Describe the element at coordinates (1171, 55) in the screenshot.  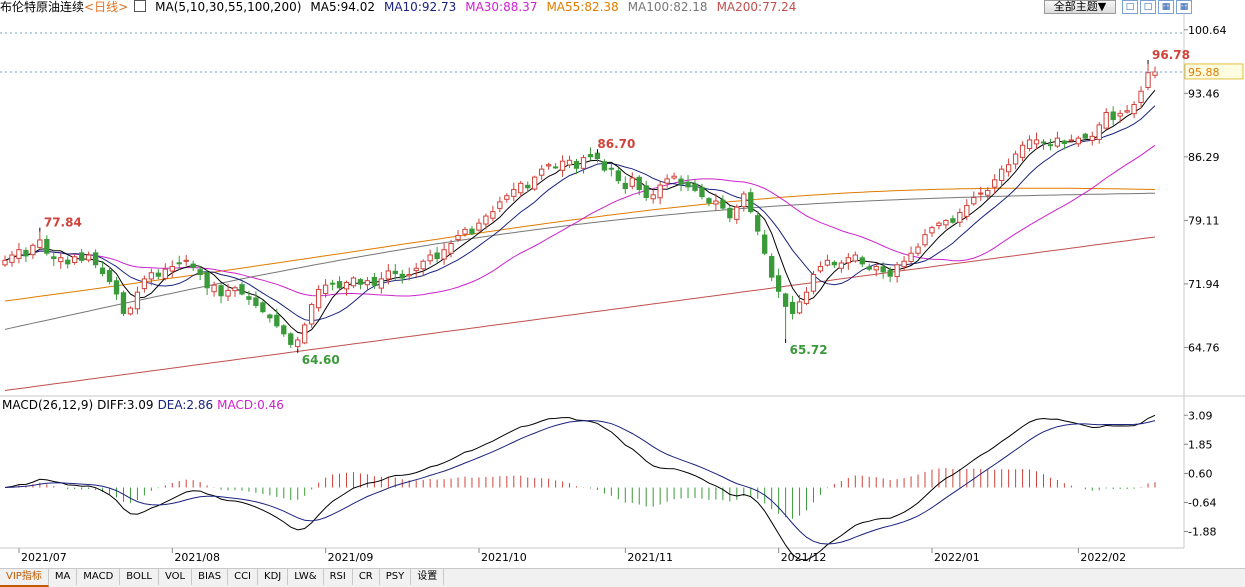
I see `annotation-label: 96.78` at that location.